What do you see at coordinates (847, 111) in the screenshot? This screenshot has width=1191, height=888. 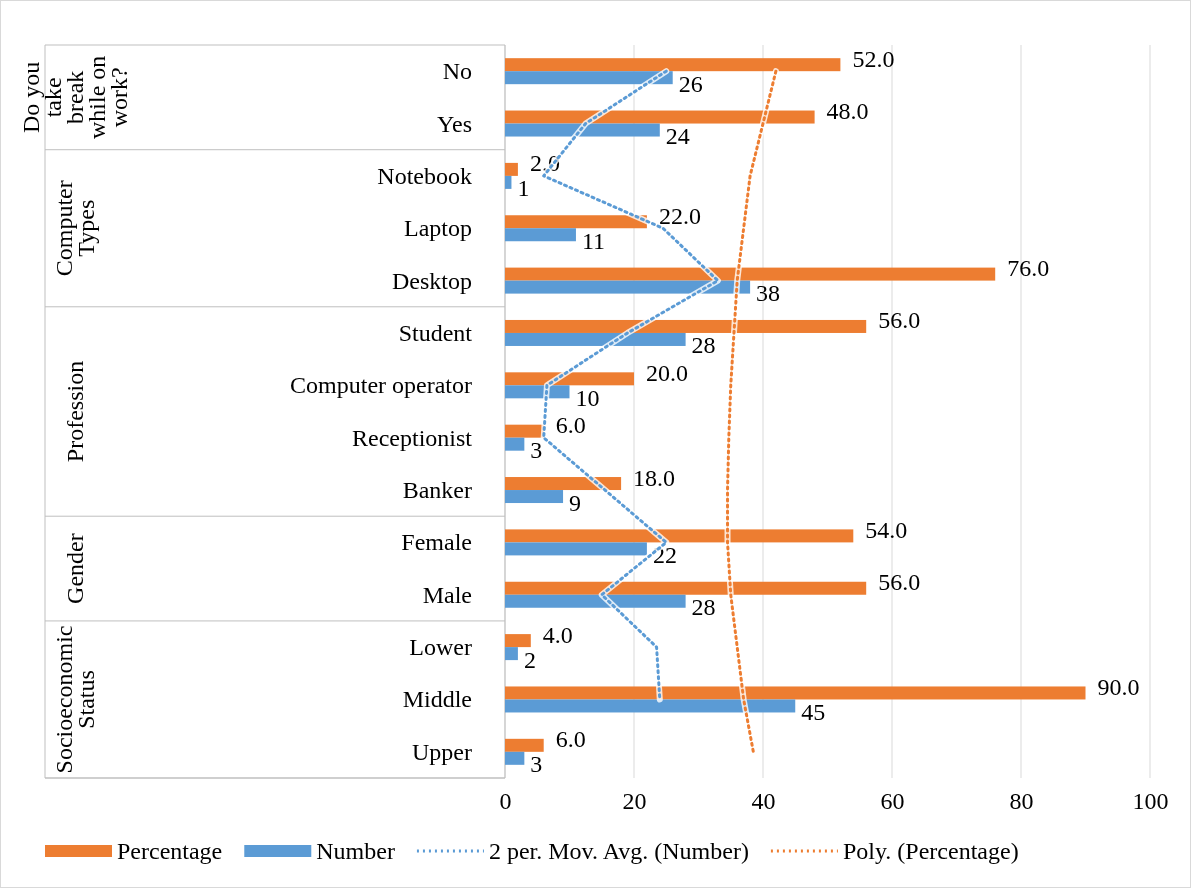 I see `data-label: 48.0` at bounding box center [847, 111].